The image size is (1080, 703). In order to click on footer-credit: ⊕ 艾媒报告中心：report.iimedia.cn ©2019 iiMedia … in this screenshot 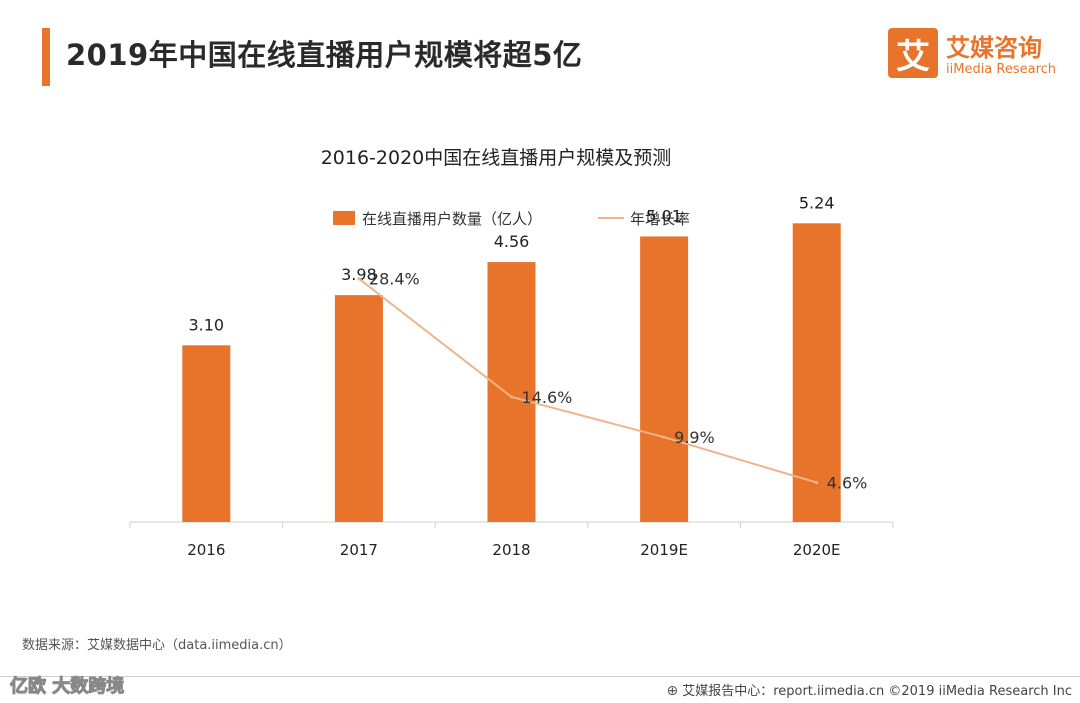, I will do `click(869, 689)`.